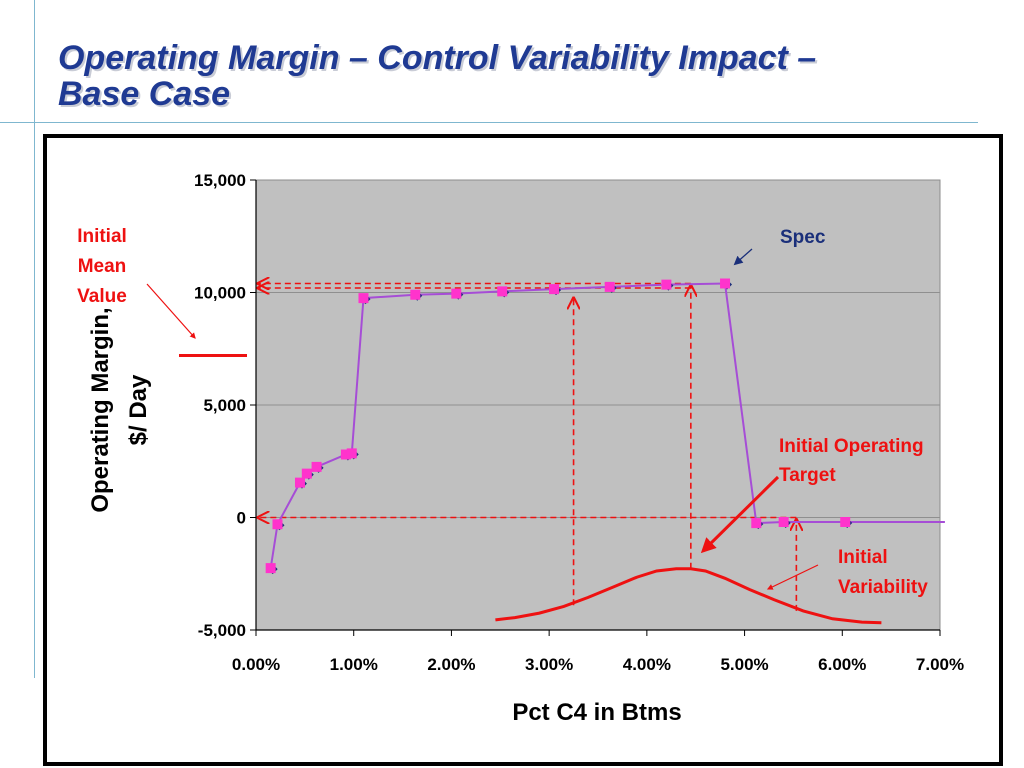 This screenshot has width=1024, height=768. What do you see at coordinates (354, 664) in the screenshot?
I see `x-tick-label: 1.00%` at bounding box center [354, 664].